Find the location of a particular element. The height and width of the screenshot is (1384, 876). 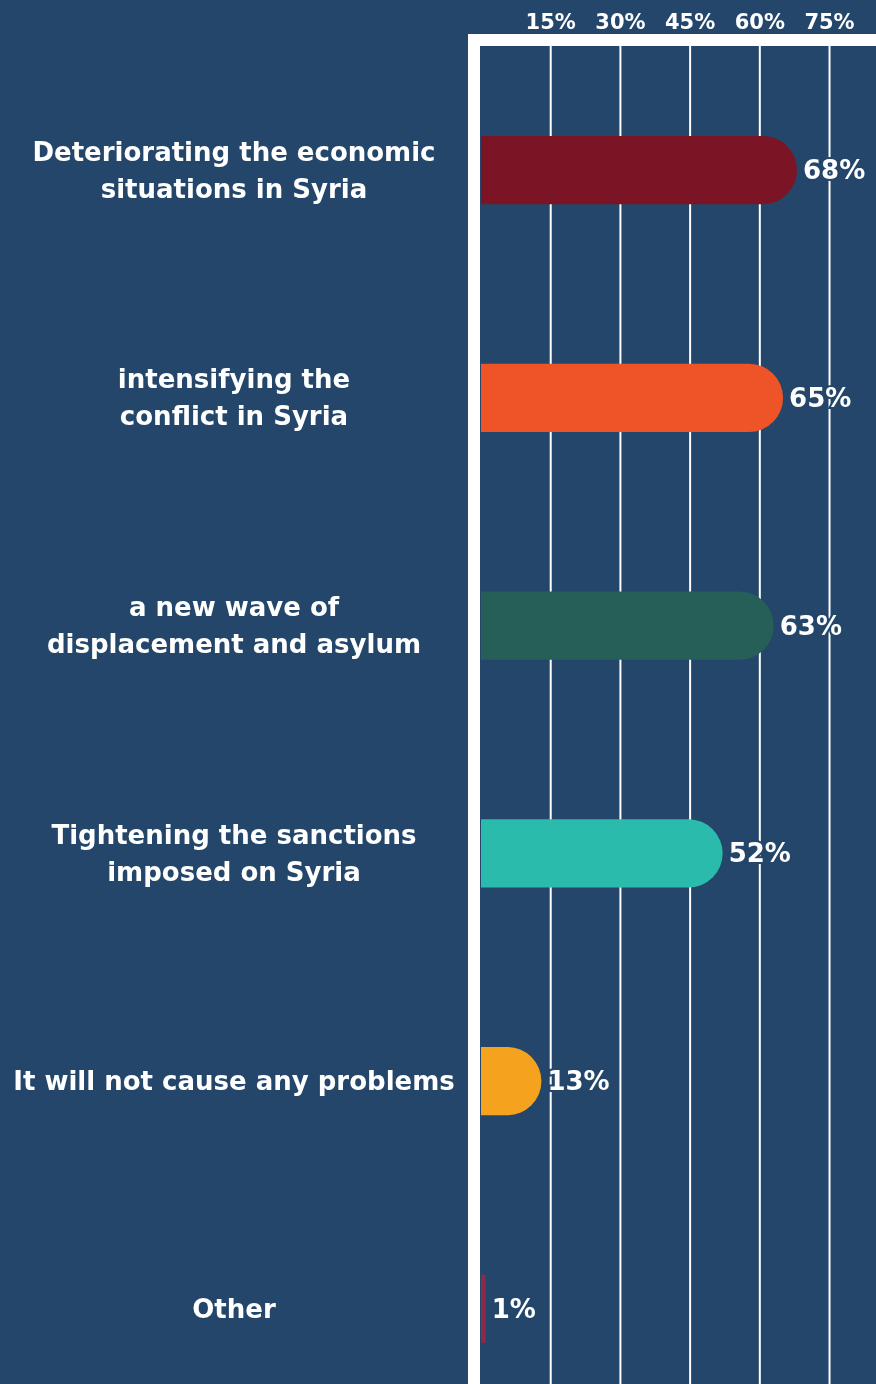

x-tick-label: 60% is located at coordinates (759, 22).